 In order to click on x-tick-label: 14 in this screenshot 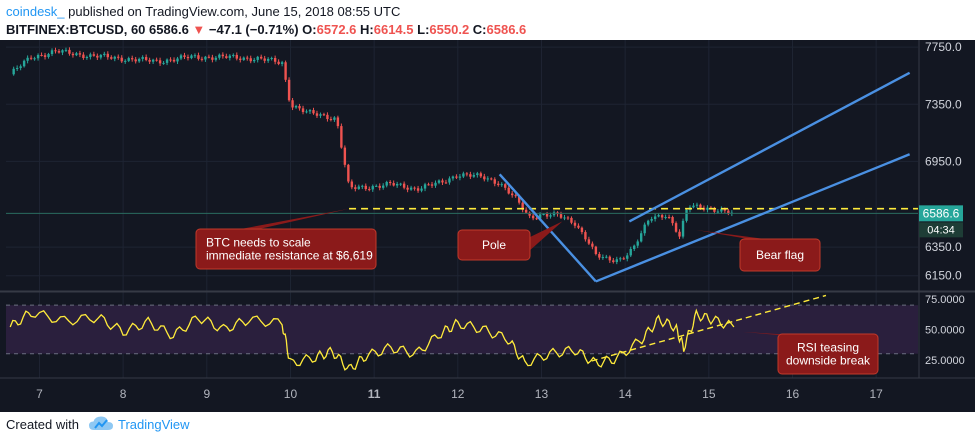, I will do `click(625, 394)`.